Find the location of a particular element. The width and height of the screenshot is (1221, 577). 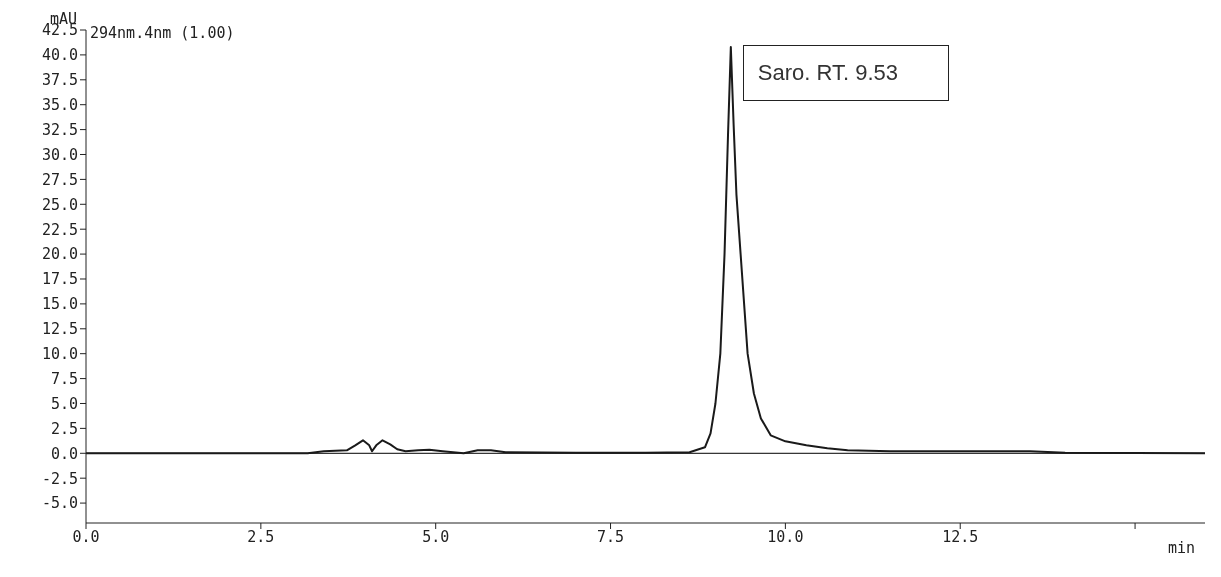

y-tick-label: -2.5 is located at coordinates (59, 478).